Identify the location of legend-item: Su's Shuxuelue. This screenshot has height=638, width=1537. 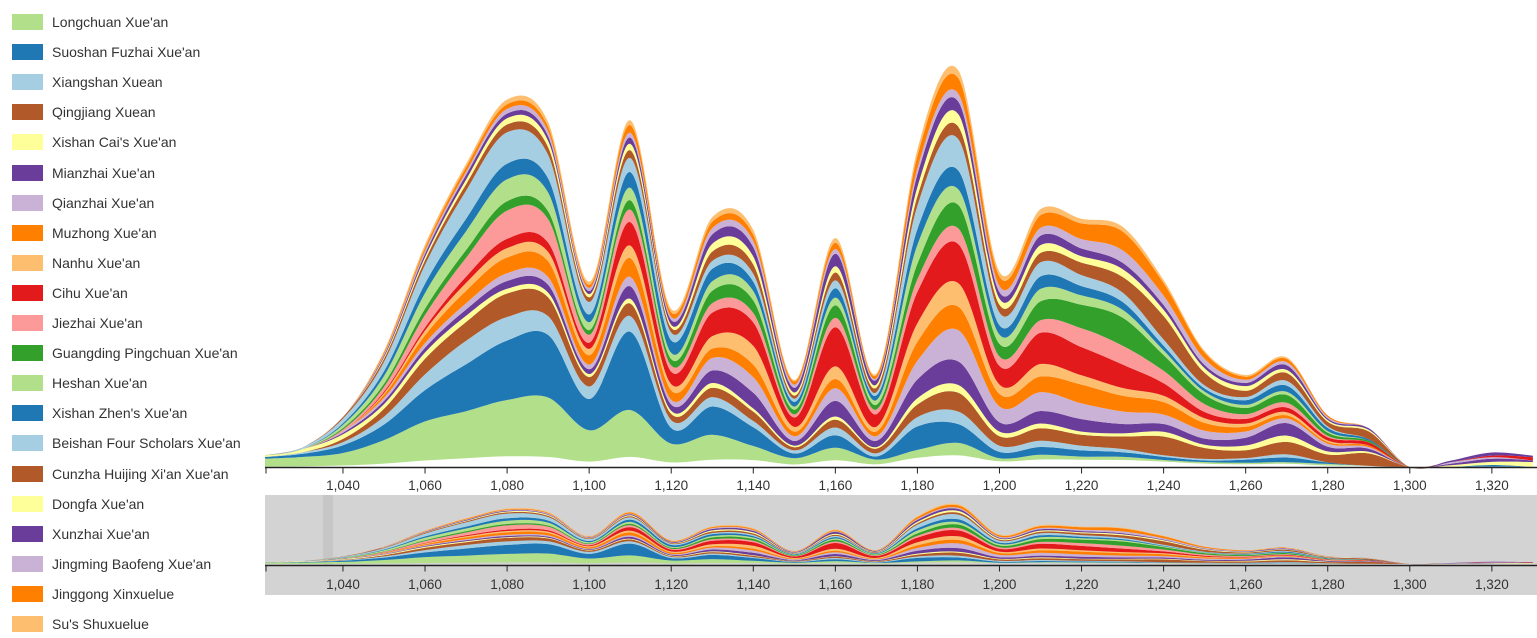
(80, 624).